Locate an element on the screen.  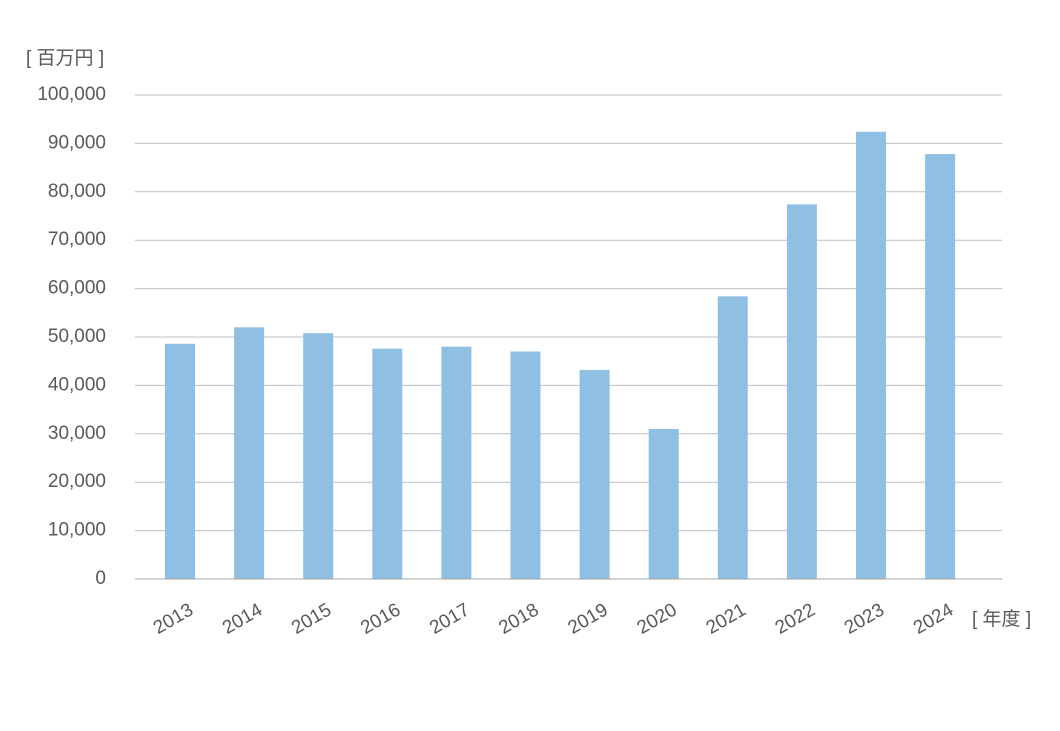
y-tick-label: 20,000 is located at coordinates (77, 481).